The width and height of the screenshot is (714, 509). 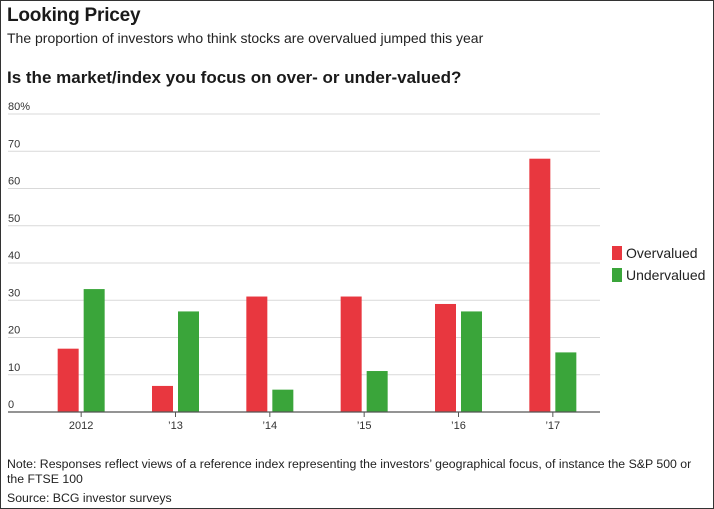 I want to click on y-tick-label: 40, so click(x=14, y=256).